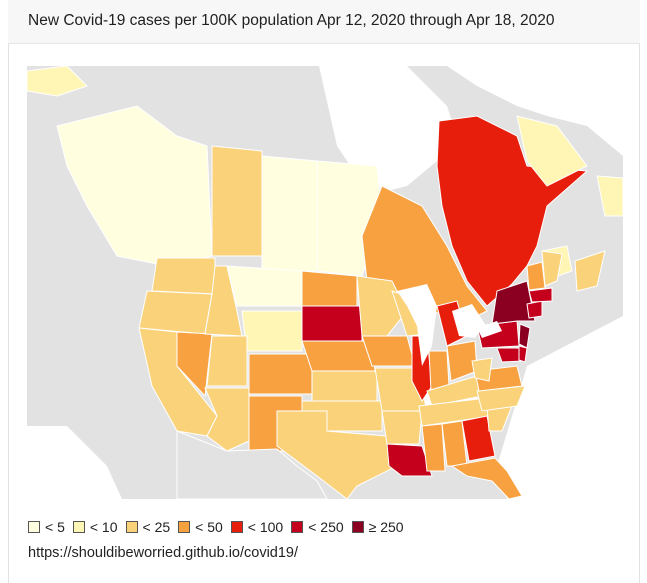 Image resolution: width=647 pixels, height=583 pixels. What do you see at coordinates (280, 374) in the screenshot?
I see `region-colorado` at bounding box center [280, 374].